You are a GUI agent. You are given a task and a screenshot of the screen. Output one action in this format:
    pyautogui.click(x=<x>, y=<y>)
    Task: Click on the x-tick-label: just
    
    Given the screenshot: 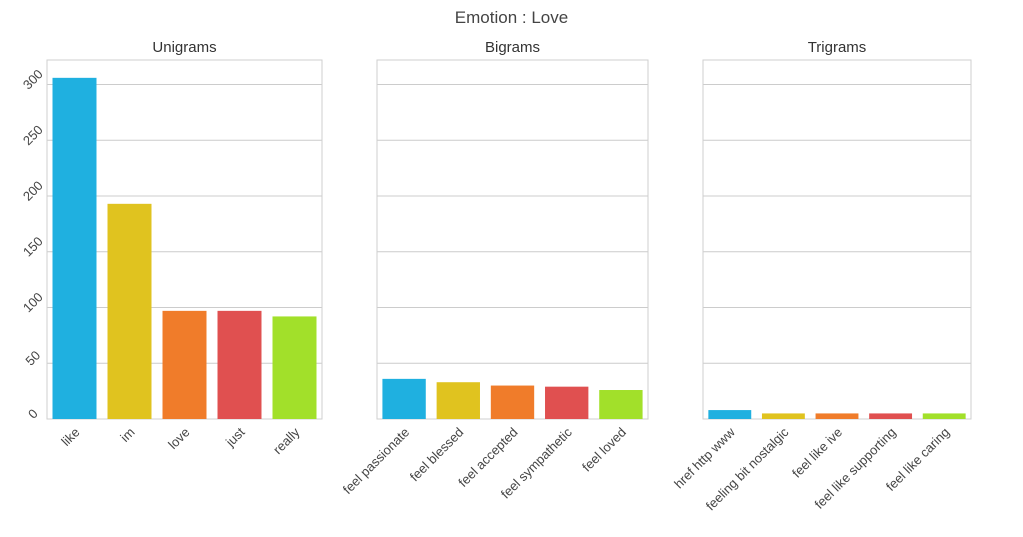 What is the action you would take?
    pyautogui.click(x=235, y=437)
    